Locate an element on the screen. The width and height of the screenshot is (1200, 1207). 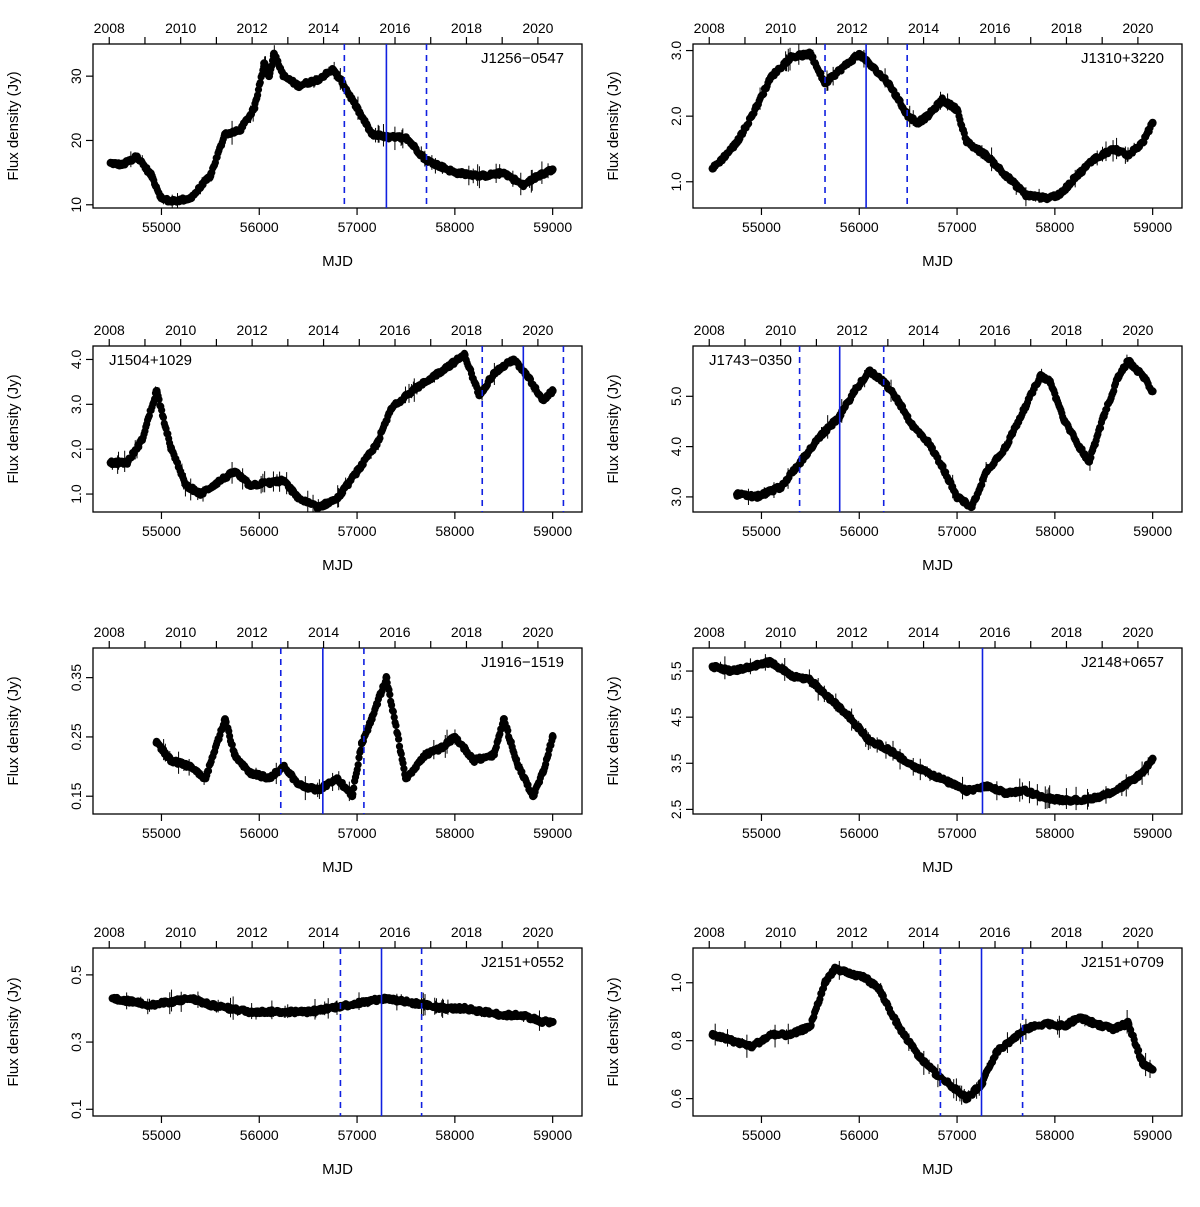
source-label: J1916−1519 is located at coordinates (522, 662).